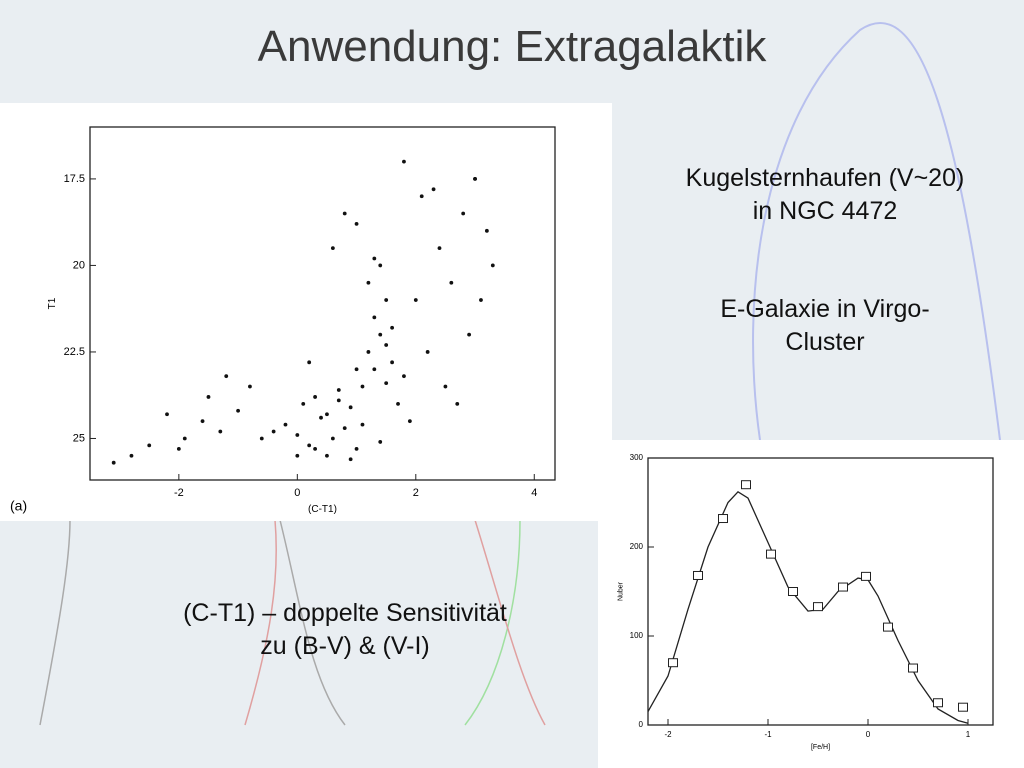 This screenshot has height=768, width=1024. I want to click on y-tick-label: 22.5, so click(74, 352).